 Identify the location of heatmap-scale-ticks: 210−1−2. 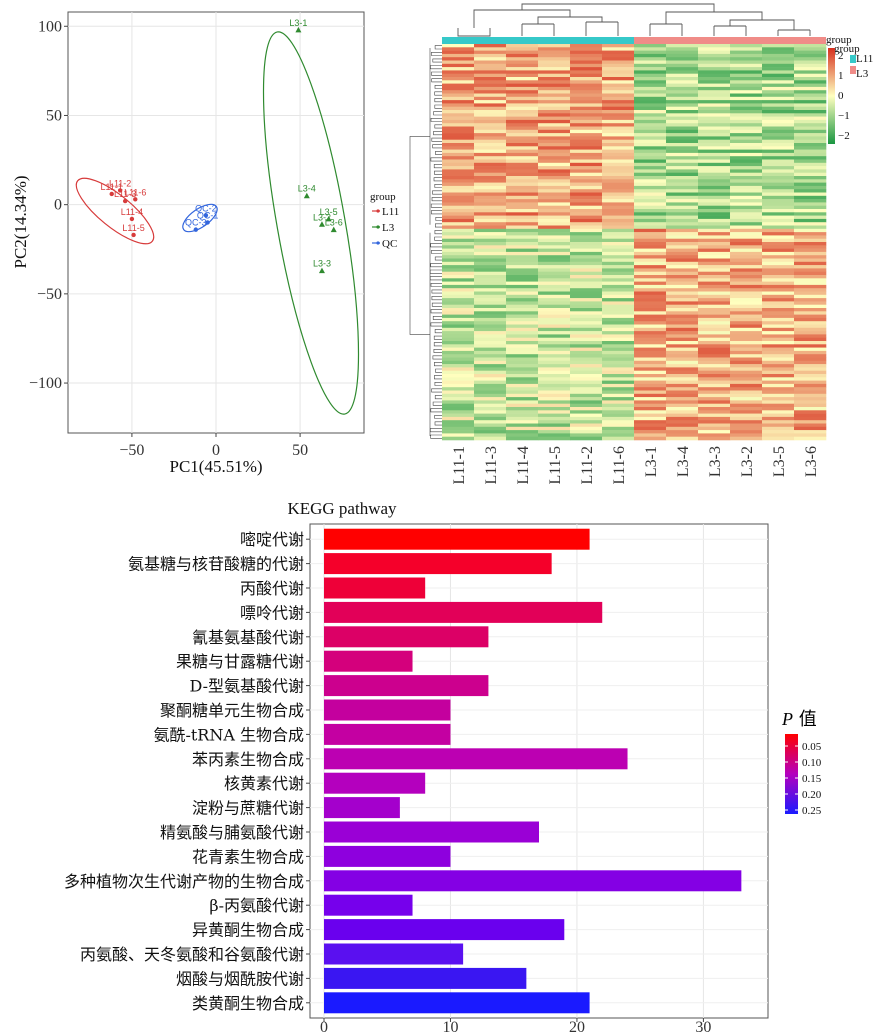
(844, 96).